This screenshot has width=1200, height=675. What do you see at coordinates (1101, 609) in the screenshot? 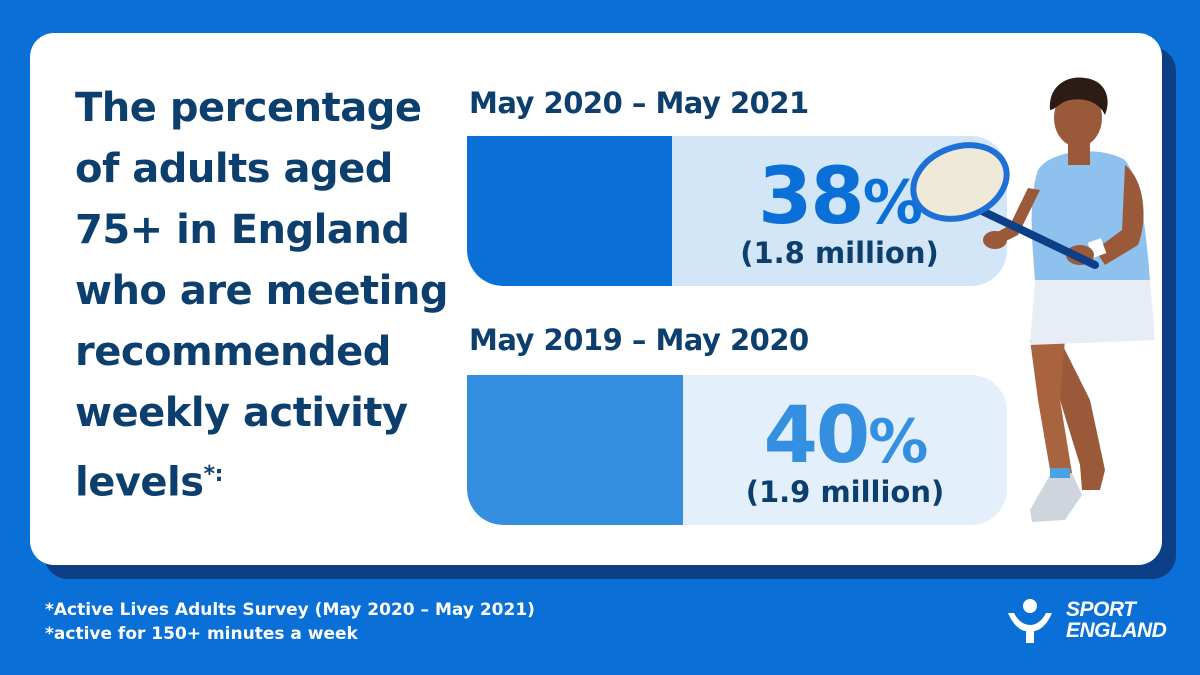
I see `logo-line-sport: SPORT` at bounding box center [1101, 609].